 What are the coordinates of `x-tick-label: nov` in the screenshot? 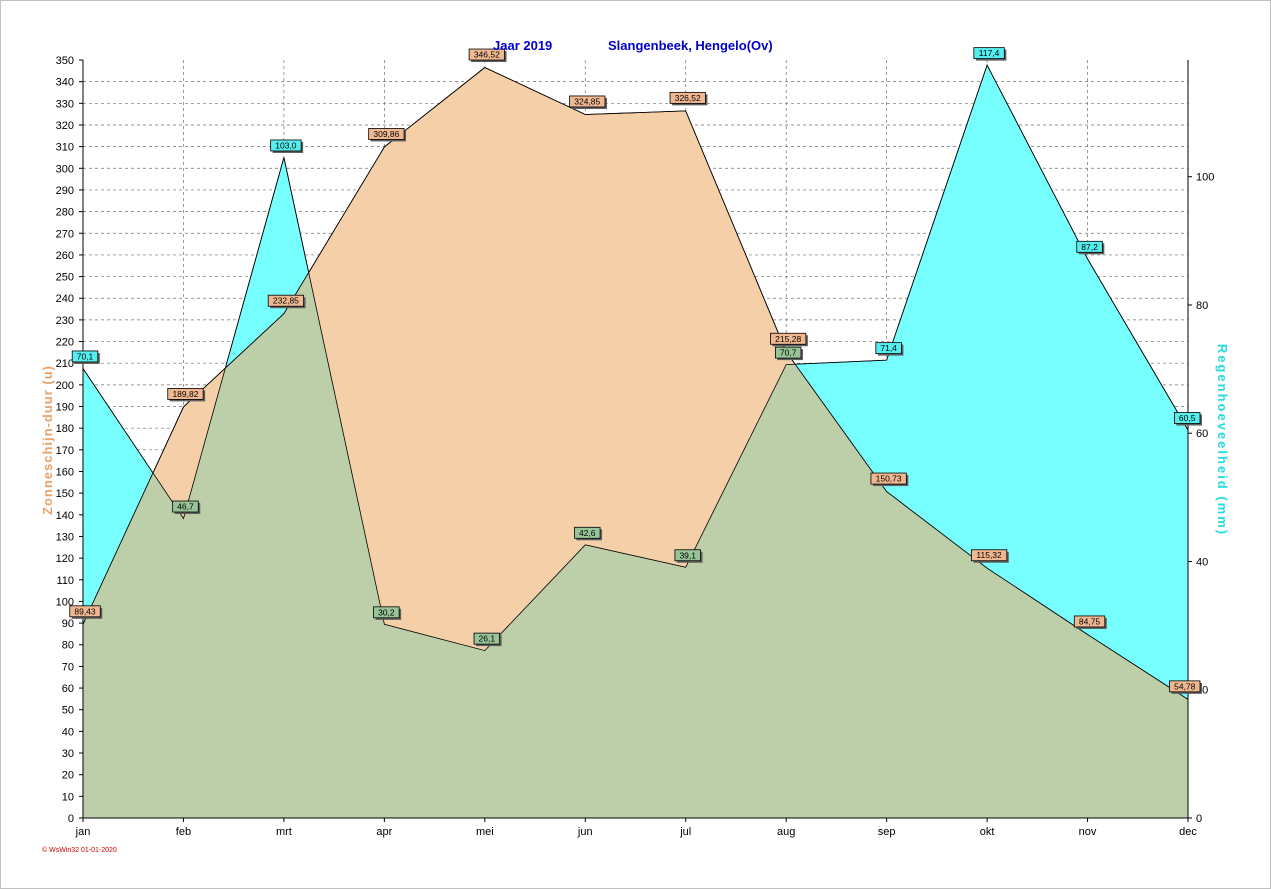 It's located at (1088, 832).